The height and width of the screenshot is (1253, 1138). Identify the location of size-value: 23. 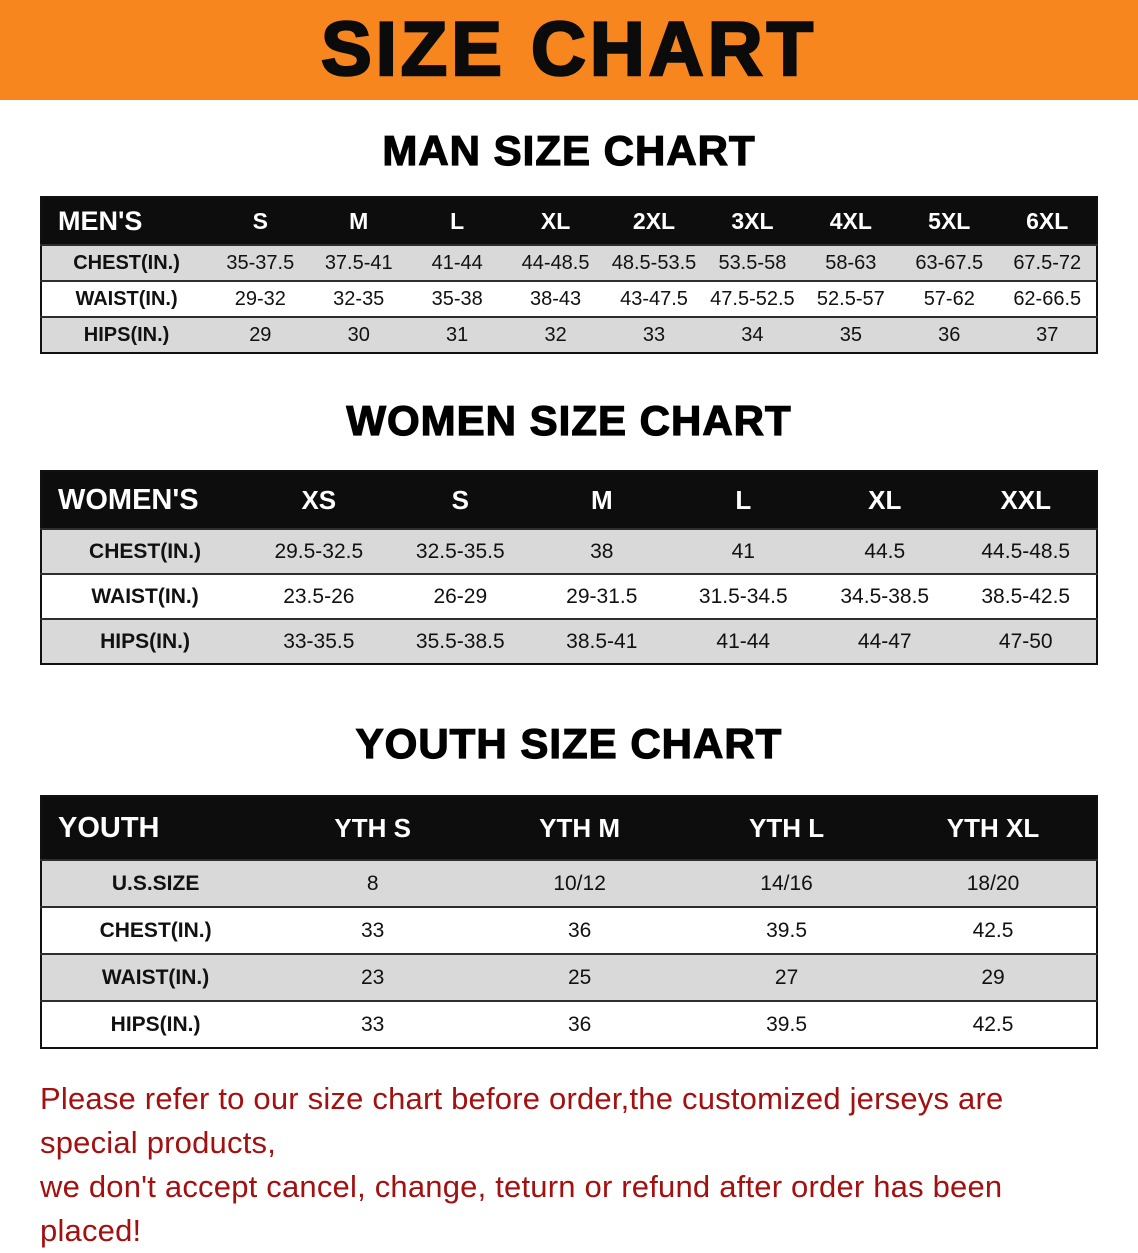
(373, 977).